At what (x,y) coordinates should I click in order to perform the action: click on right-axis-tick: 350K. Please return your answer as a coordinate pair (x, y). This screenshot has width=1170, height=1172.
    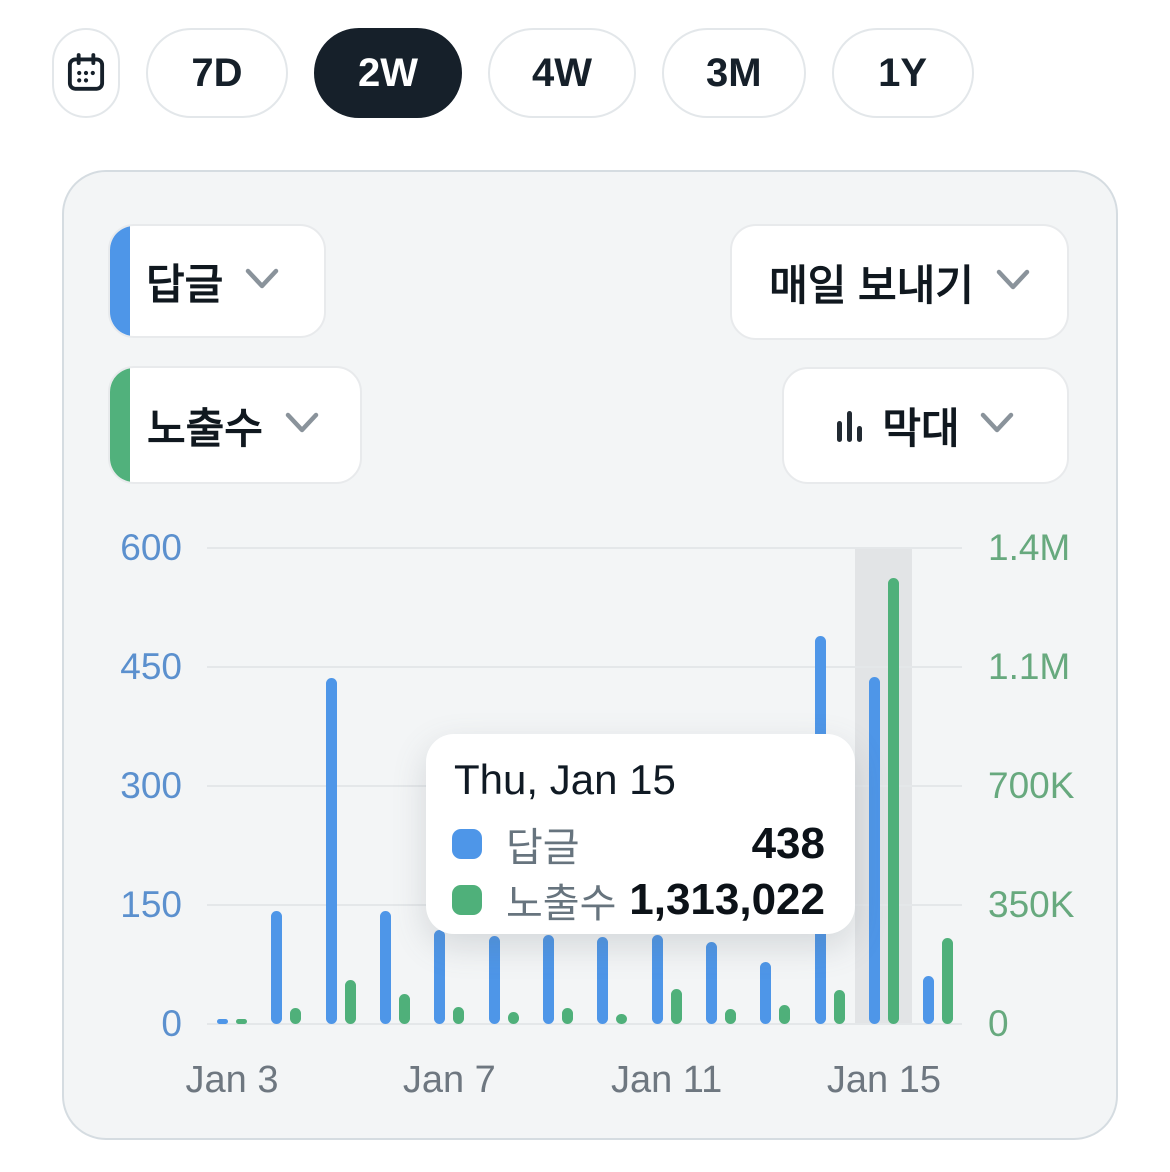
    Looking at the image, I should click on (1031, 904).